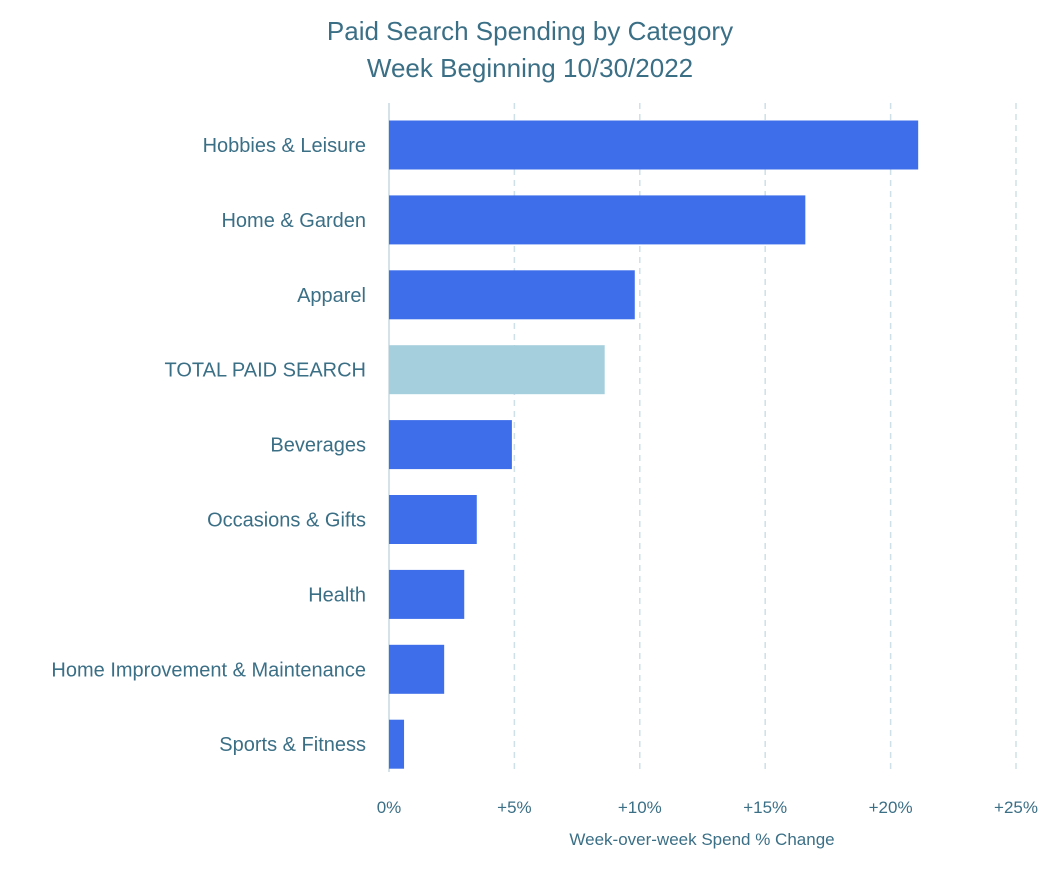  I want to click on category-label: Apparel, so click(331, 296).